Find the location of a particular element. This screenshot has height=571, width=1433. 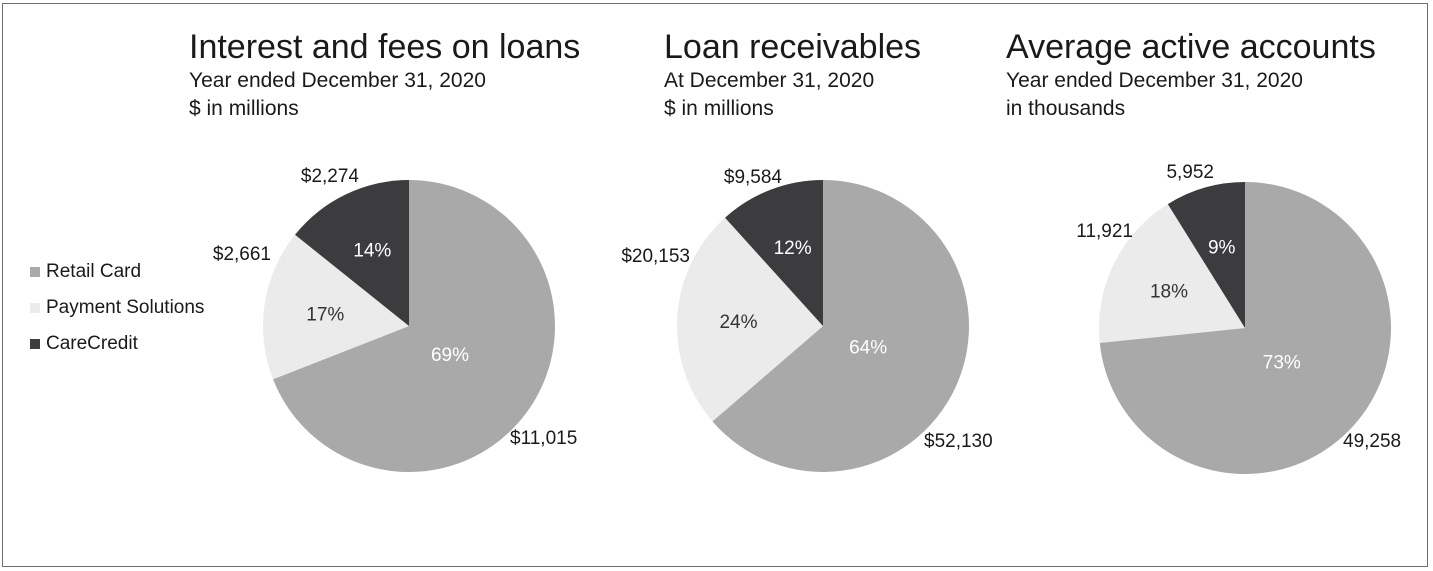

chart-1-title: Interest and fees on loans is located at coordinates (385, 47).